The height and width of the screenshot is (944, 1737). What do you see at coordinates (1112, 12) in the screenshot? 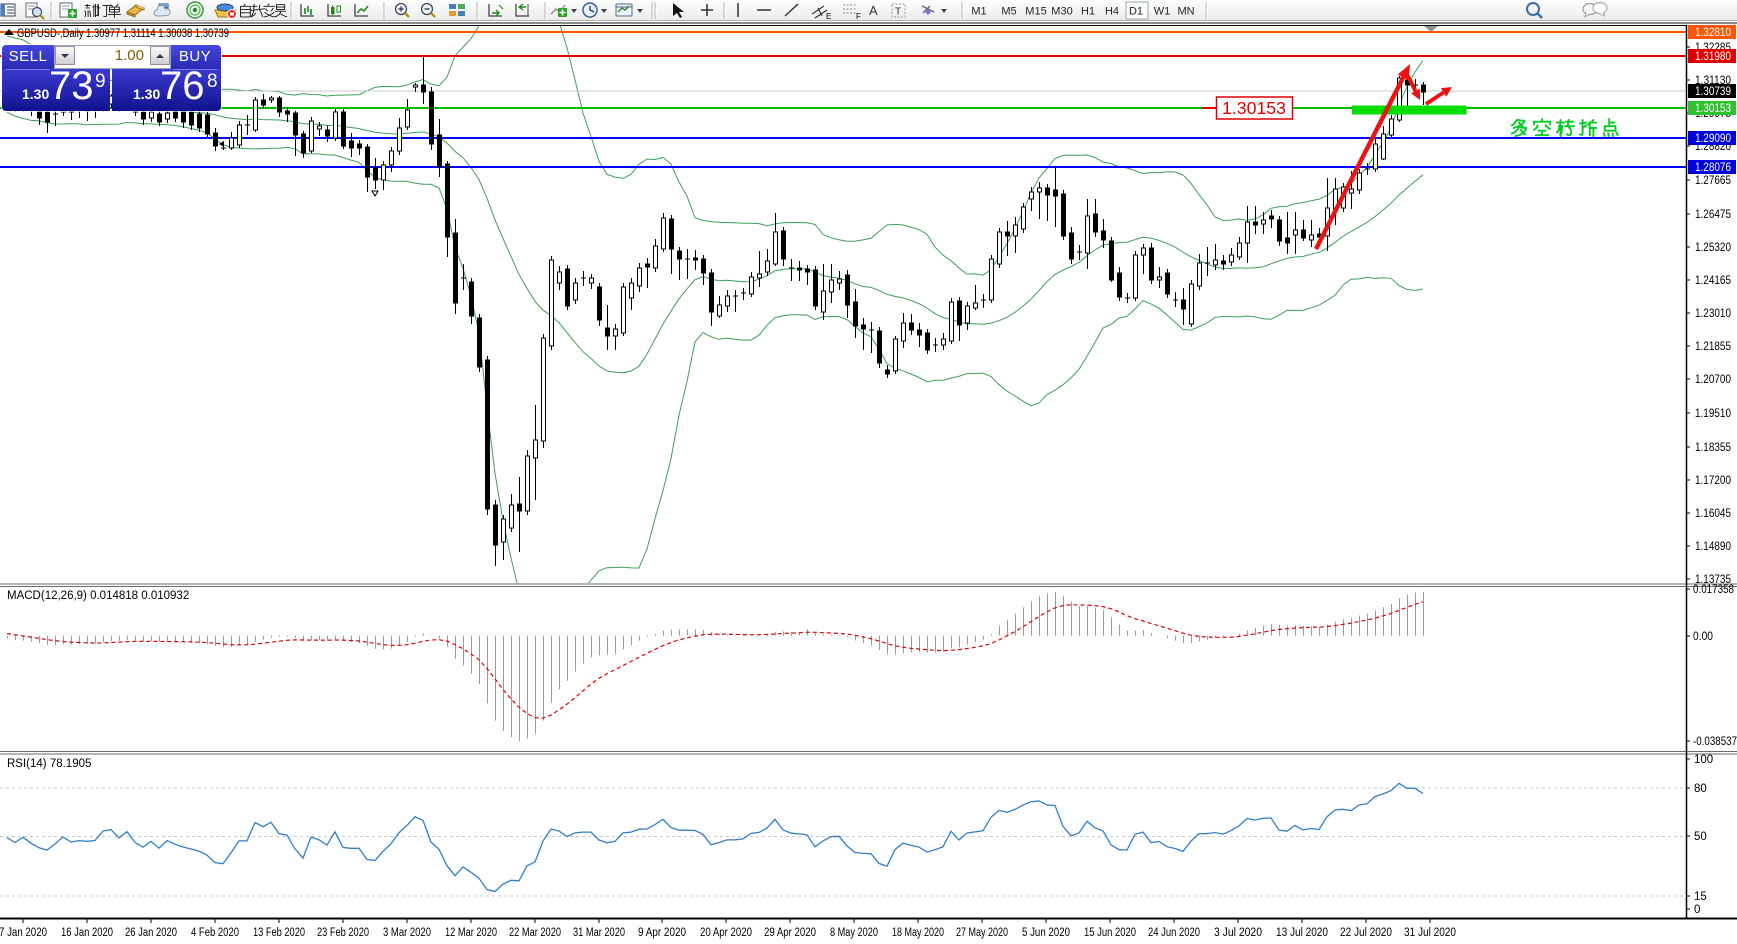
I see `svg-text: H4` at bounding box center [1112, 12].